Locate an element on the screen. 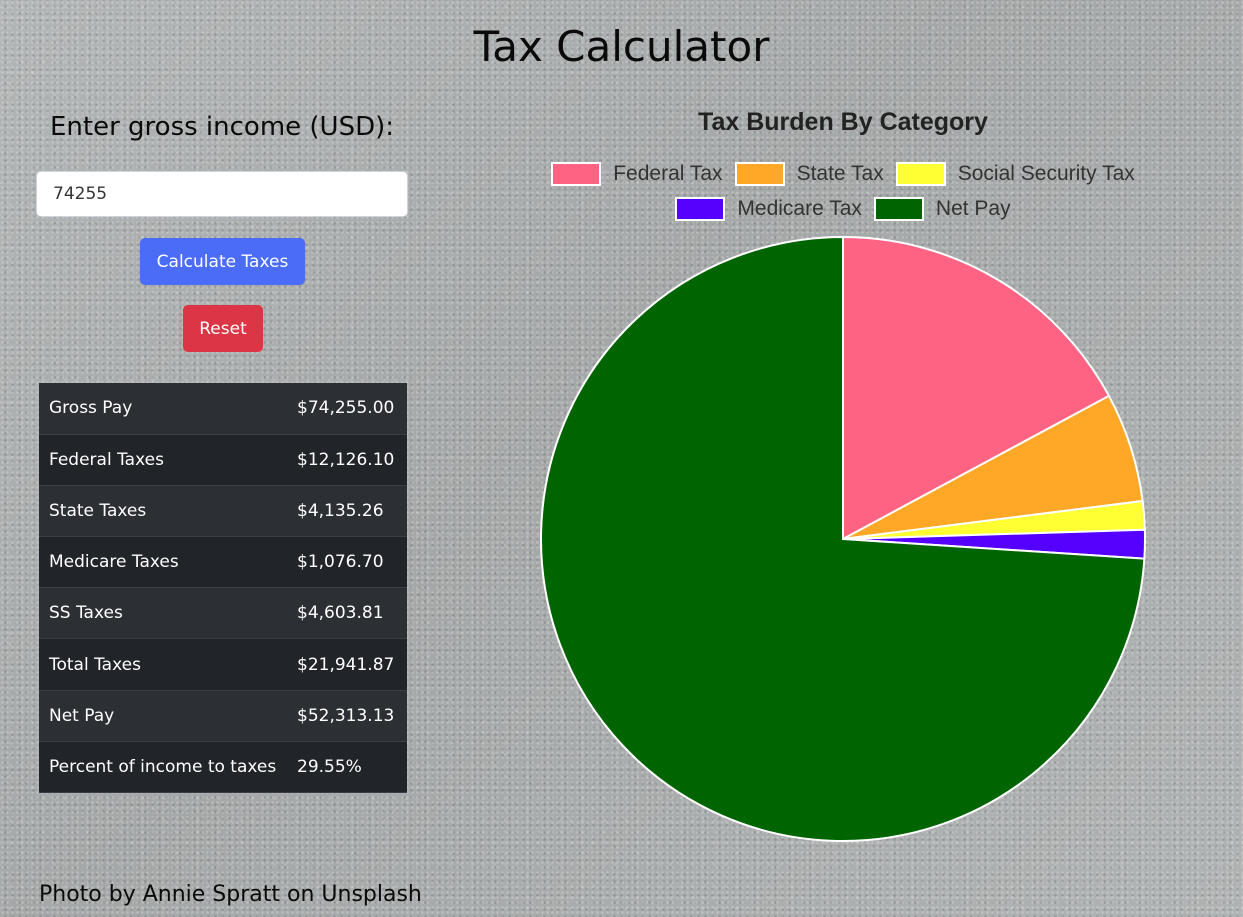 This screenshot has width=1243, height=917. legend-item-medicare-tax: Medicare Tax is located at coordinates (768, 209).